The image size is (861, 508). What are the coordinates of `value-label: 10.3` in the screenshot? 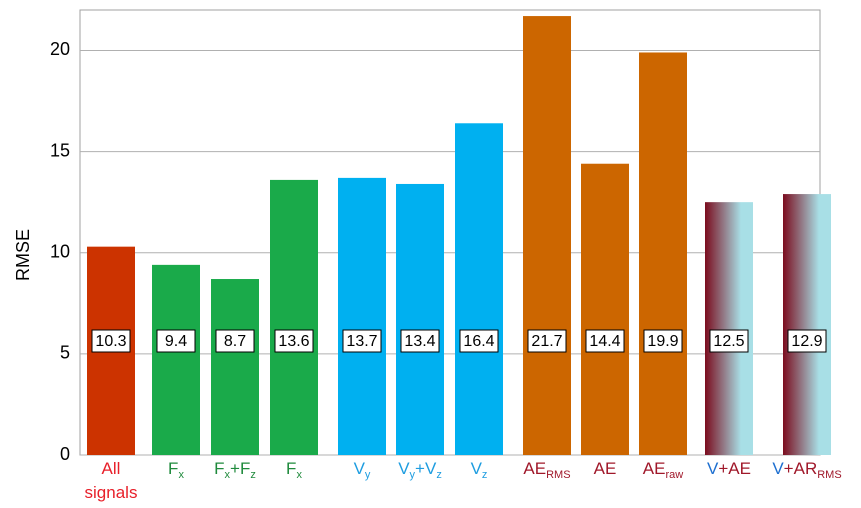 It's located at (110, 341).